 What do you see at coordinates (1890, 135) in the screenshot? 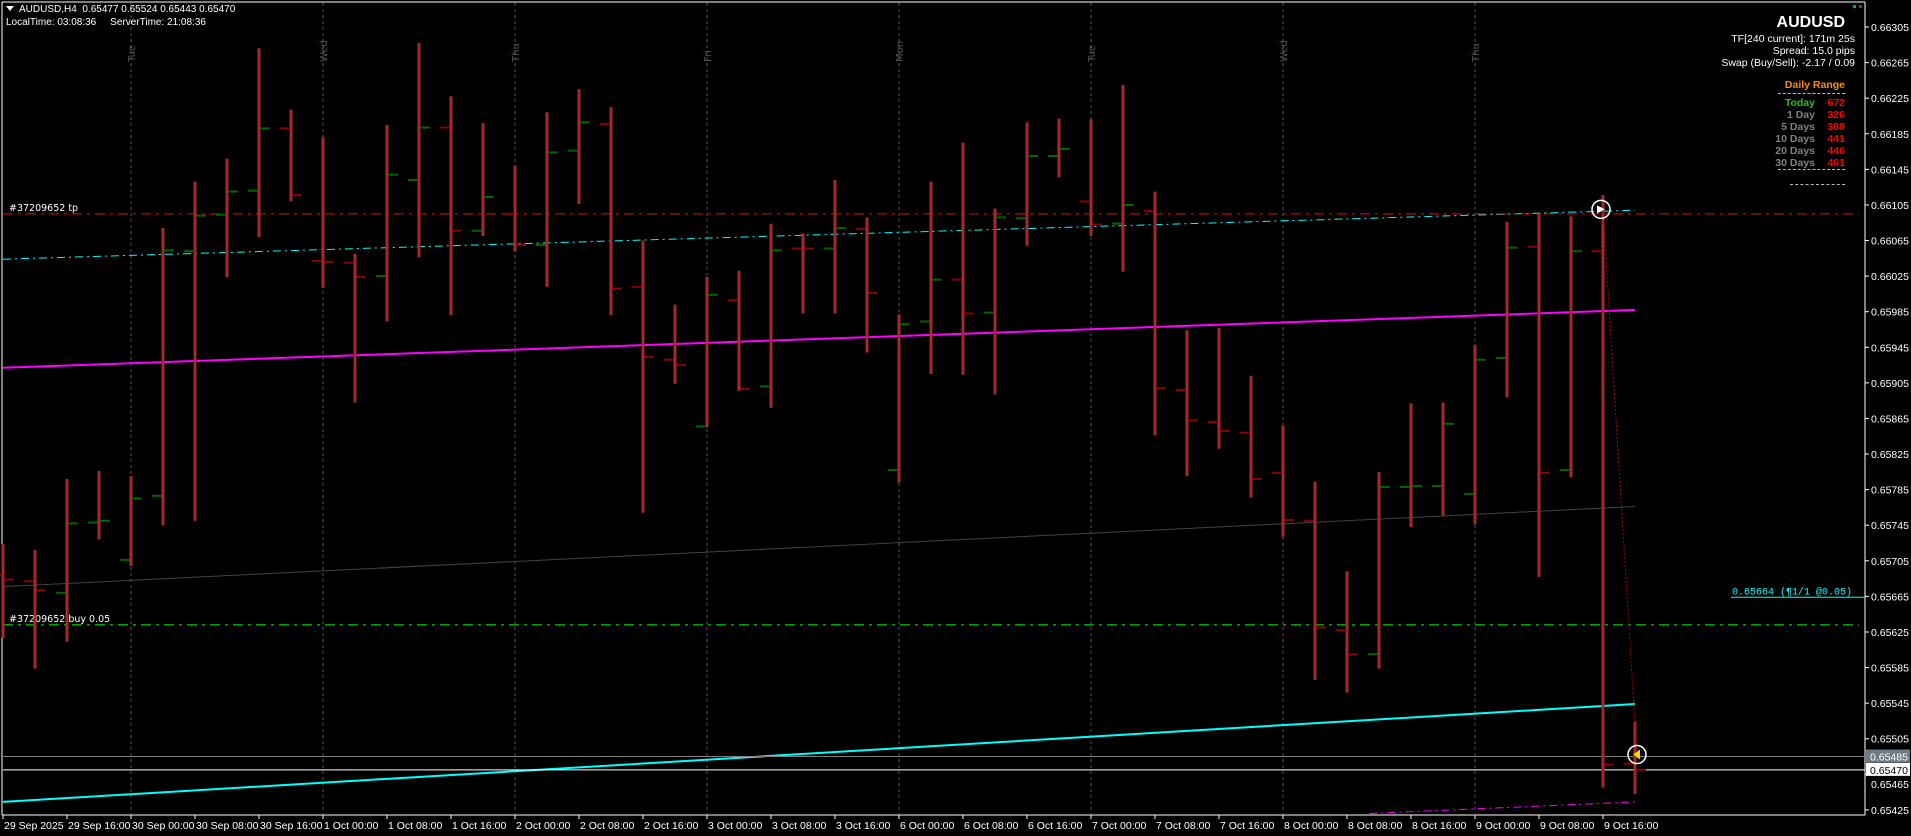
I see `price-tick-label: 0.66185` at bounding box center [1890, 135].